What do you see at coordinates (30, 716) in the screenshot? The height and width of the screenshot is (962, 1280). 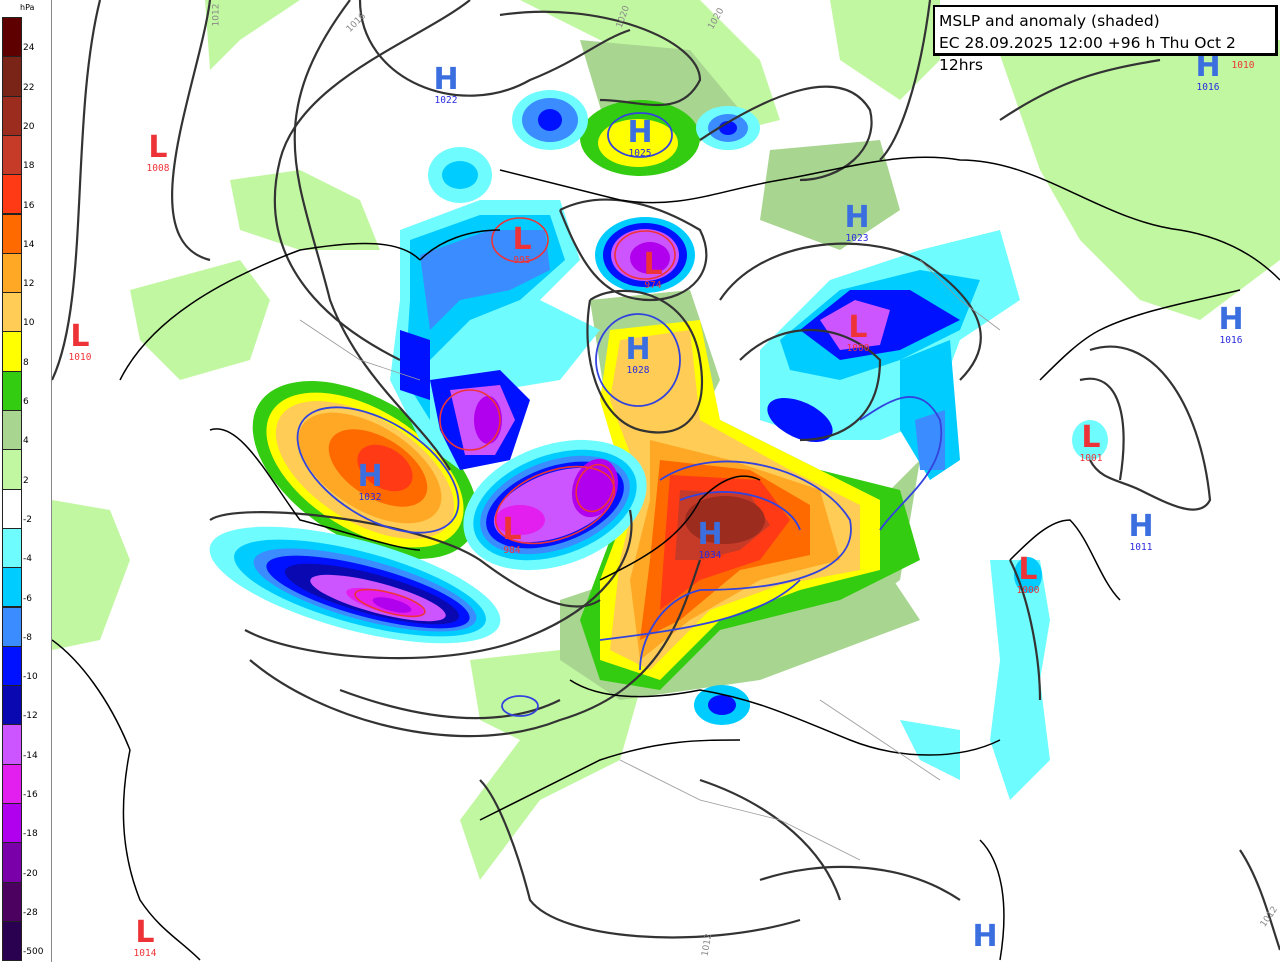 I see `legend-tick-label: -12` at bounding box center [30, 716].